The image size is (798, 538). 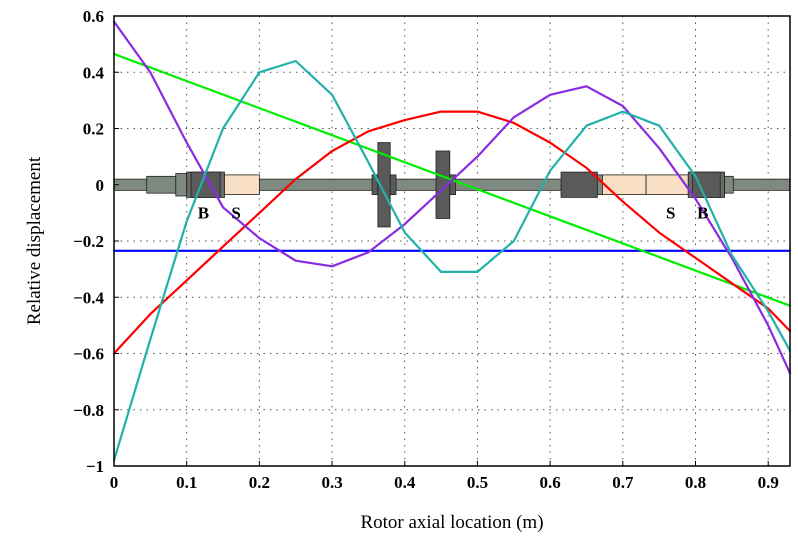 I want to click on y-tick-label: −0.4, so click(x=88, y=297).